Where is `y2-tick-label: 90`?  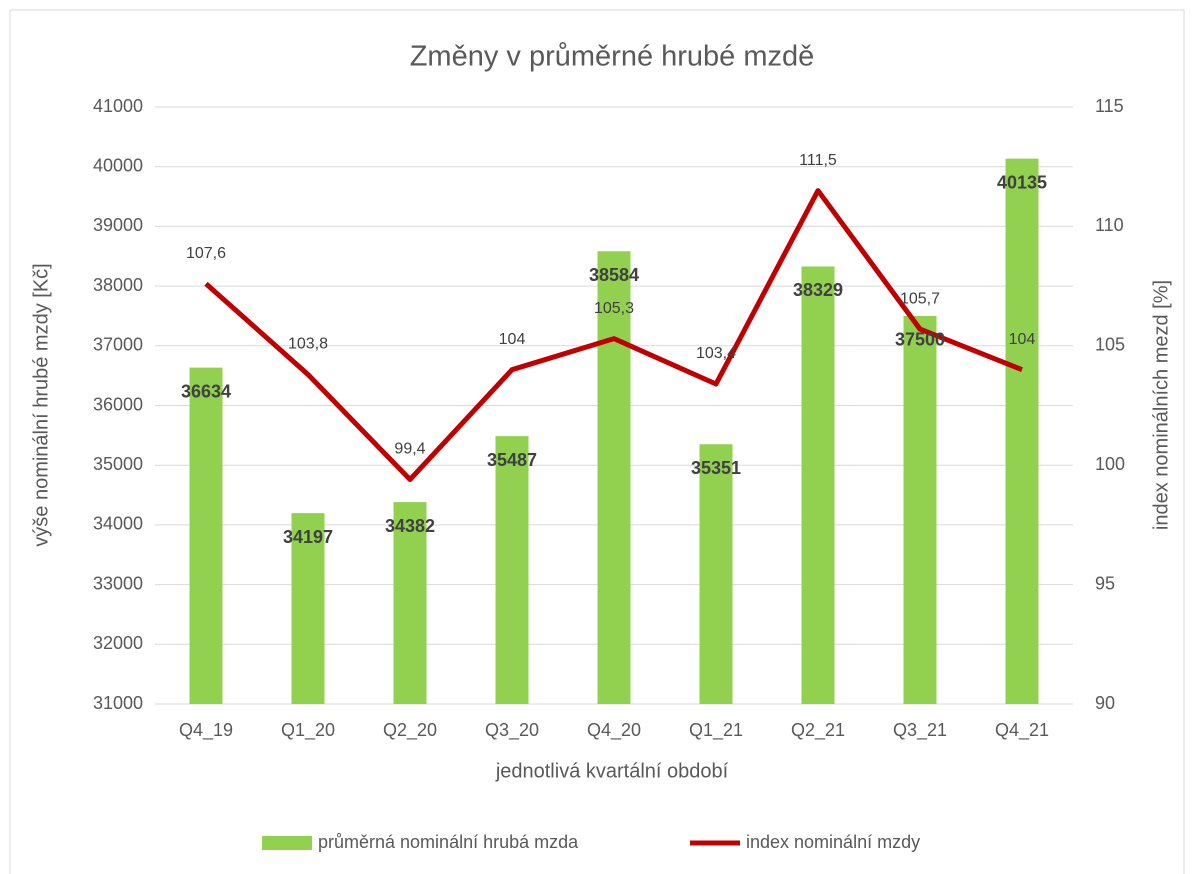 y2-tick-label: 90 is located at coordinates (1105, 703).